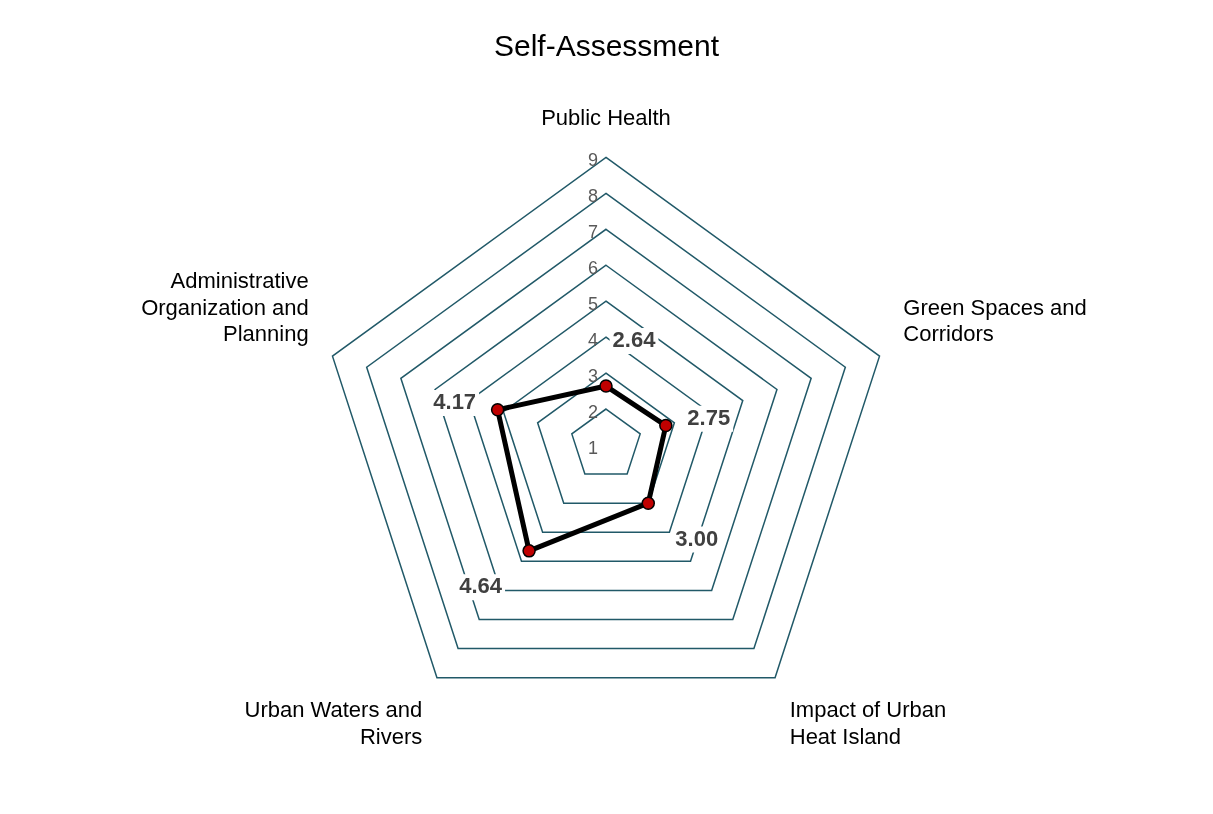  I want to click on data-label: 3.00, so click(697, 538).